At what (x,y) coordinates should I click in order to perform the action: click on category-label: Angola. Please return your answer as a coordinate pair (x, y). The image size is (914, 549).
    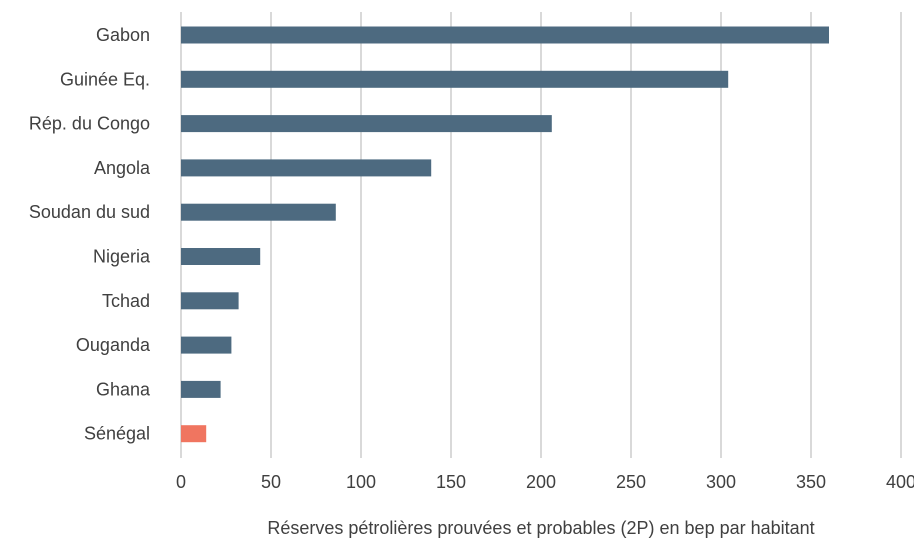
    Looking at the image, I should click on (122, 168).